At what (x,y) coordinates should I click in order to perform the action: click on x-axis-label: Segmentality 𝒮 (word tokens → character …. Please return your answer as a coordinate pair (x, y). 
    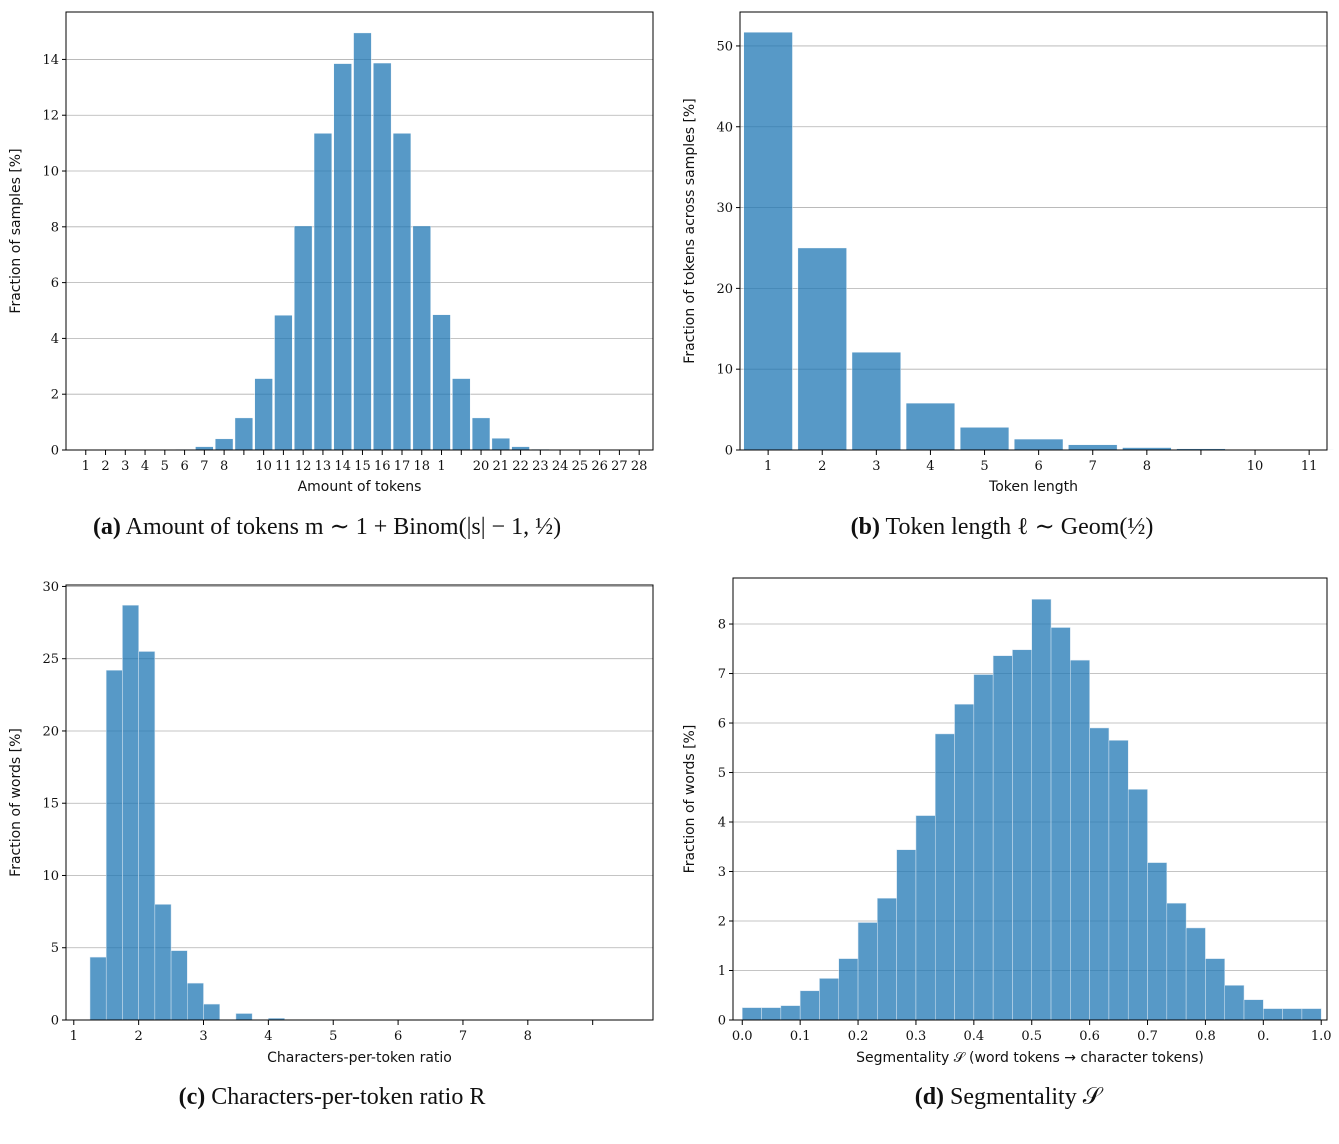
    Looking at the image, I should click on (1030, 1058).